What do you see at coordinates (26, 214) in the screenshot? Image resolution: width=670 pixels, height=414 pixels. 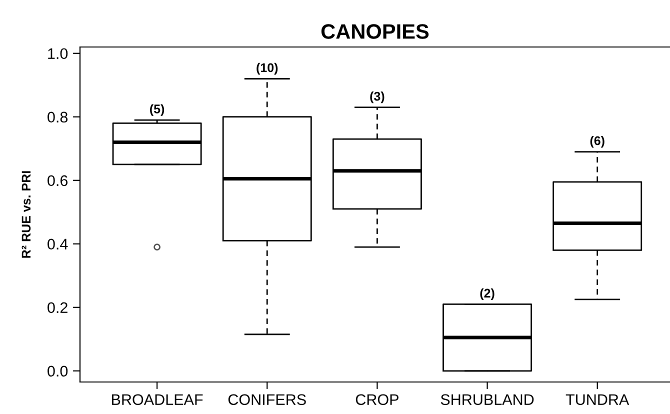 I see `y-axis-title: R² RUE vs. PRI` at bounding box center [26, 214].